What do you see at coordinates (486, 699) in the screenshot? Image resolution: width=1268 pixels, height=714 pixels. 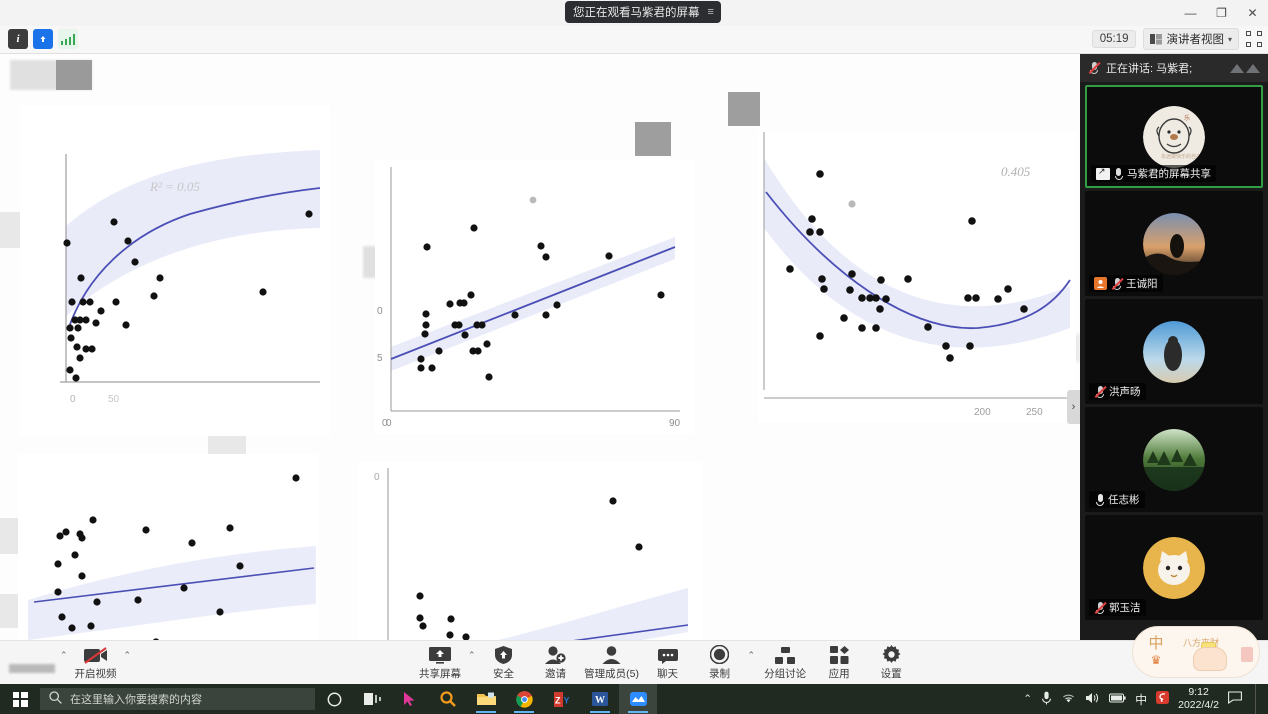 I see `file-explorer-icon` at bounding box center [486, 699].